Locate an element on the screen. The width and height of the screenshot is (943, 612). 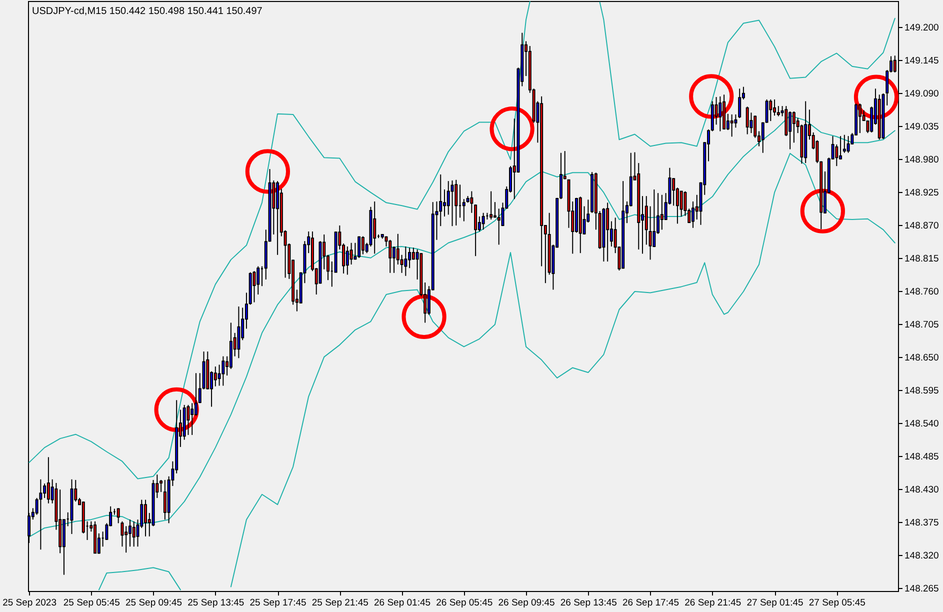
y-tick-label: 148.980 is located at coordinates (921, 160).